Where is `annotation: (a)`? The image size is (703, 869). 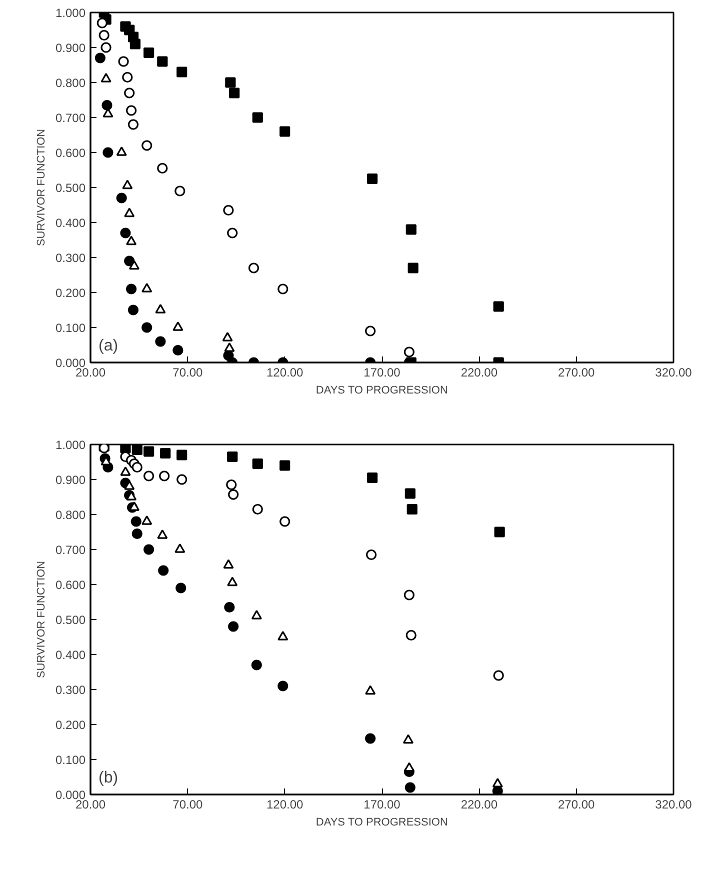
annotation: (a) is located at coordinates (108, 346).